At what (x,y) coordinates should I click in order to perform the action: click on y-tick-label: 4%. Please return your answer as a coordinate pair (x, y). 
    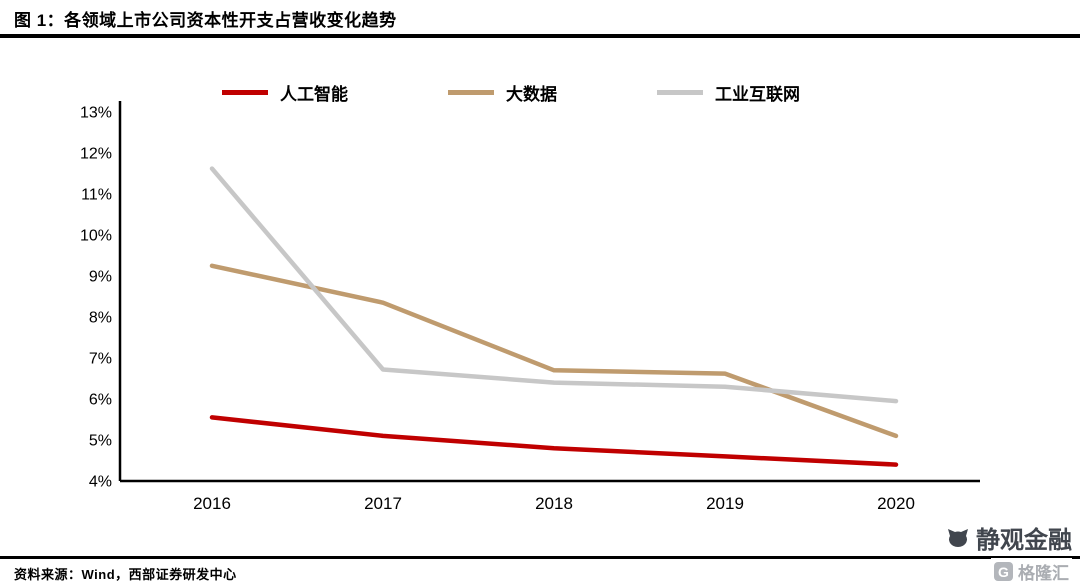
    Looking at the image, I should click on (100, 482).